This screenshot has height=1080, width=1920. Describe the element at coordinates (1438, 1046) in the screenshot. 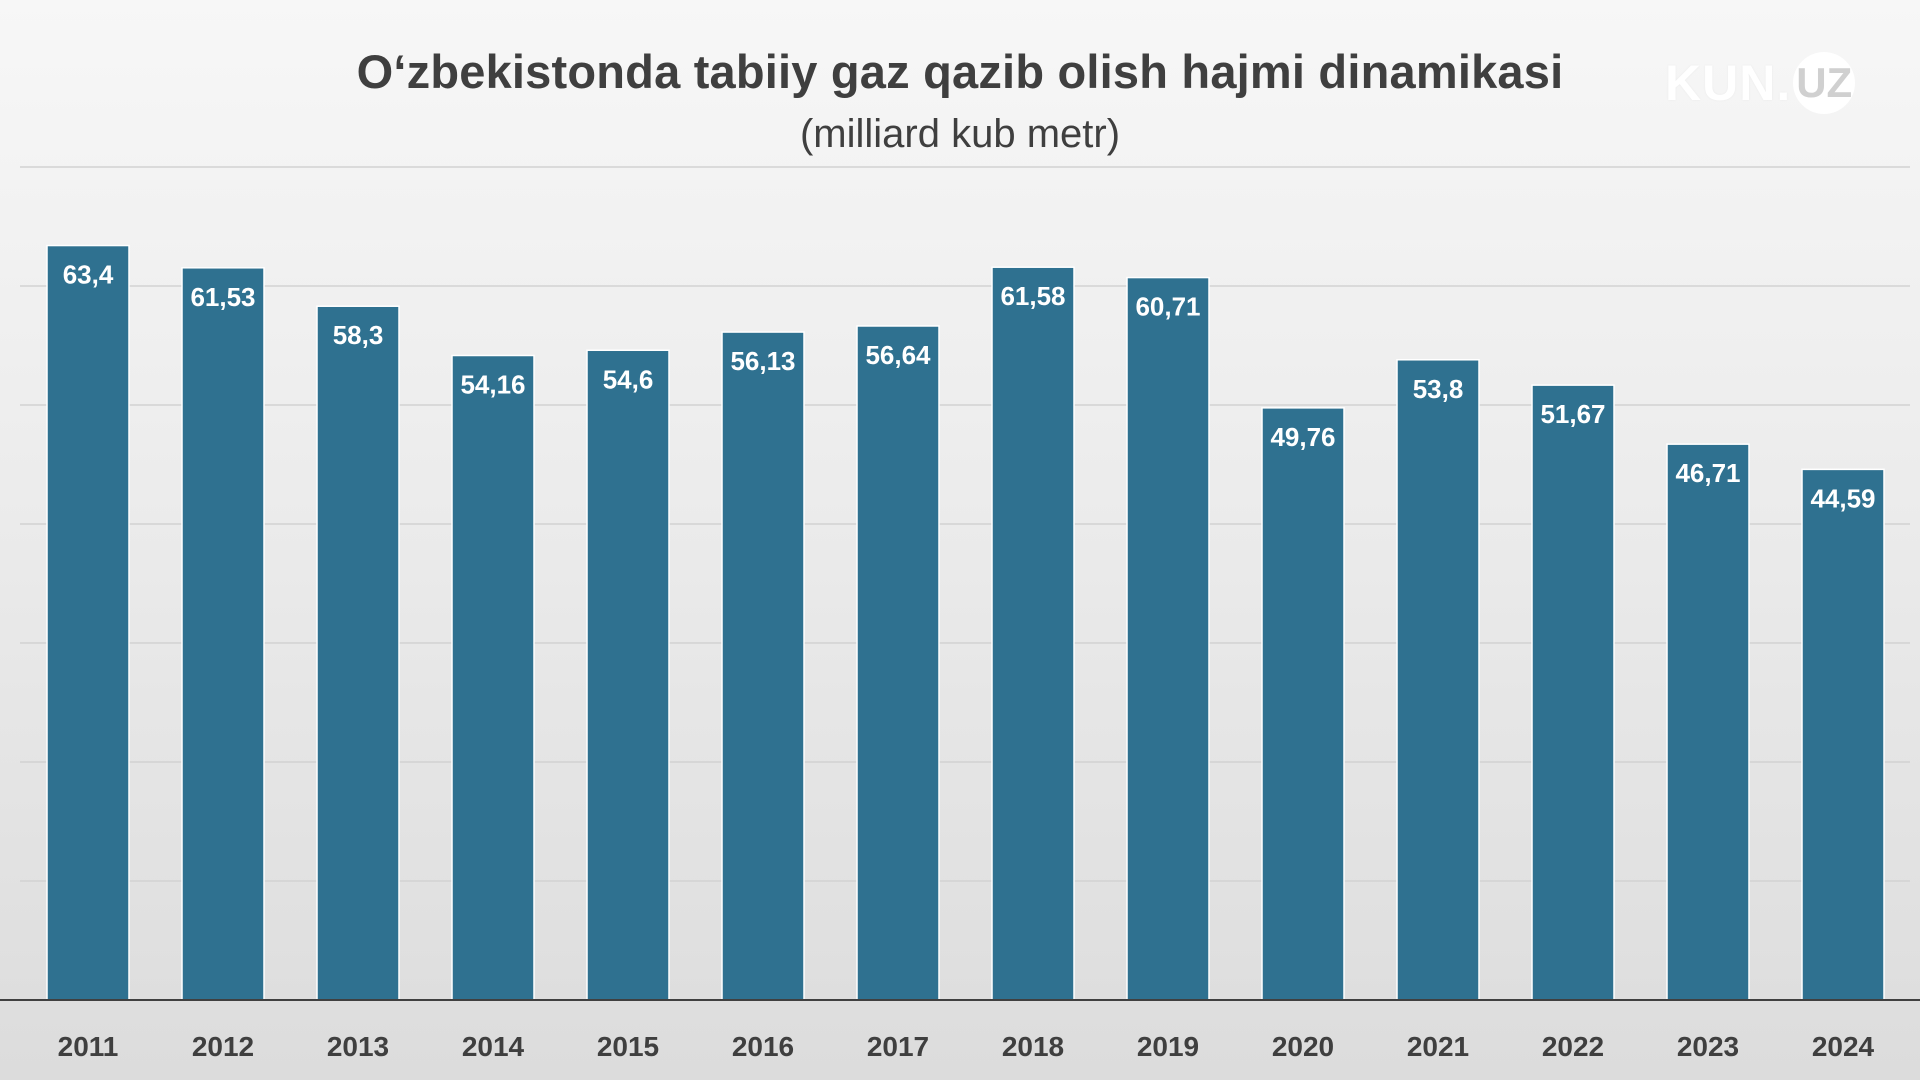

I see `x-tick-label-2021: 2021` at that location.